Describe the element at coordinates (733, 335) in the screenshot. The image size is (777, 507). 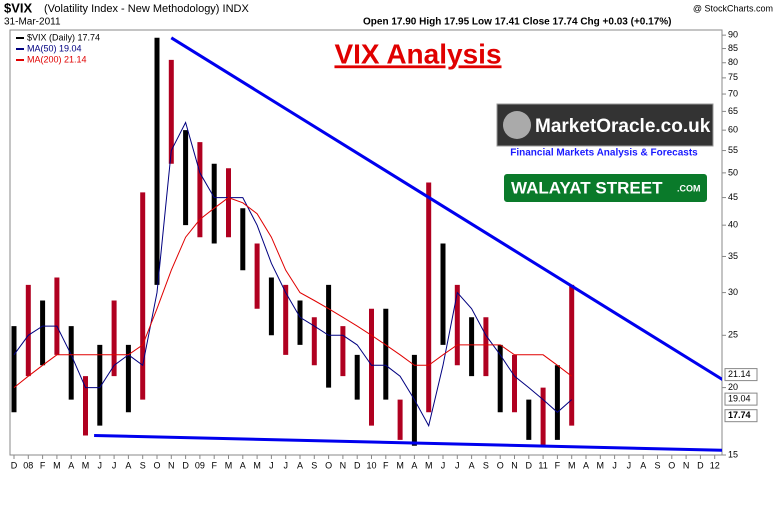
I see `y-tick-label: 25` at that location.